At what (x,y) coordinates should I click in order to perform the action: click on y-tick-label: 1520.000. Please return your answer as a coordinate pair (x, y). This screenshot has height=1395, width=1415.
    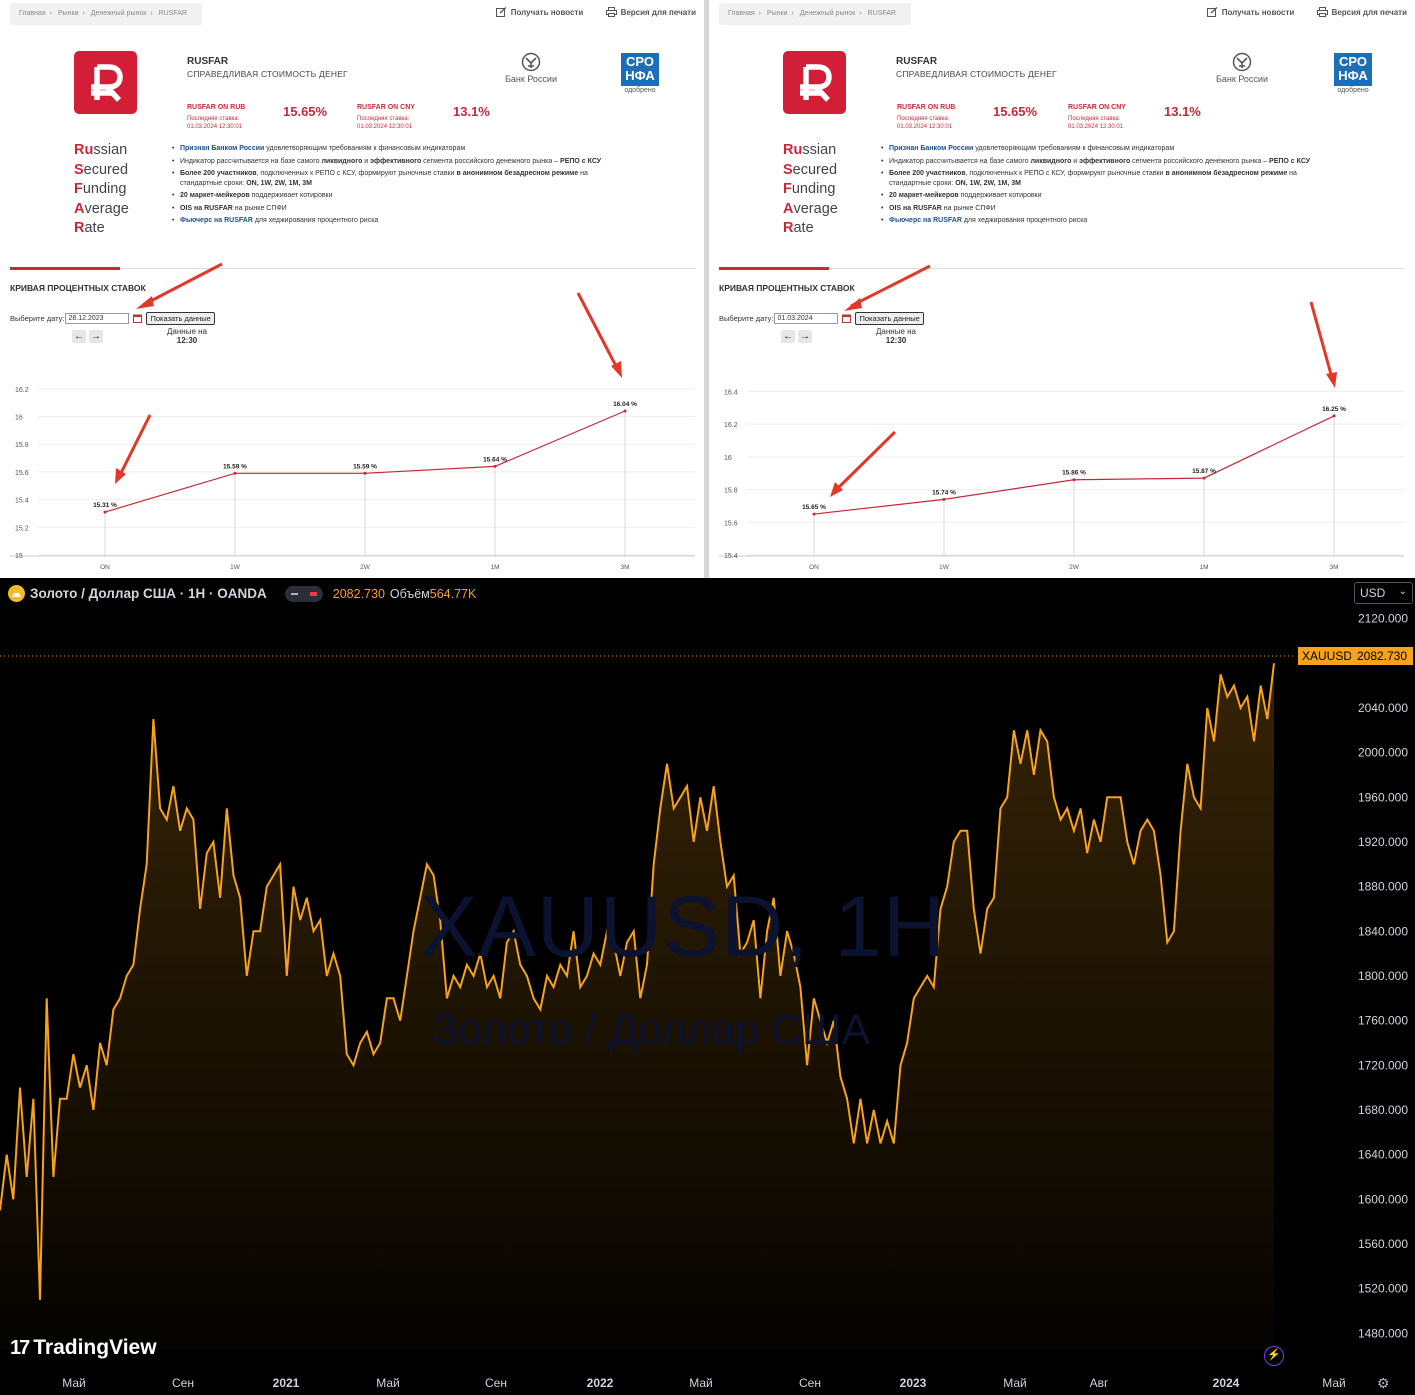
    Looking at the image, I should click on (1383, 1289).